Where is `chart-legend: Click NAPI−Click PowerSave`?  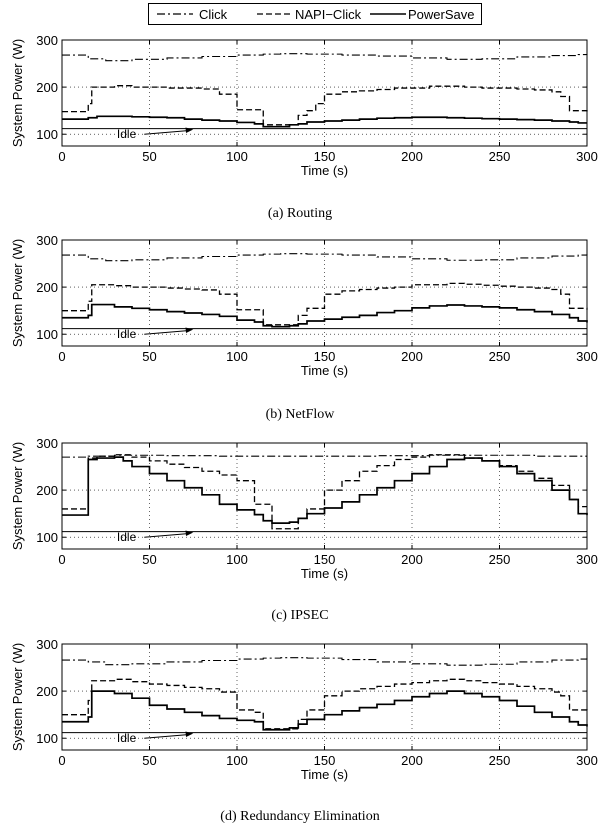 chart-legend: Click NAPI−Click PowerSave is located at coordinates (315, 14).